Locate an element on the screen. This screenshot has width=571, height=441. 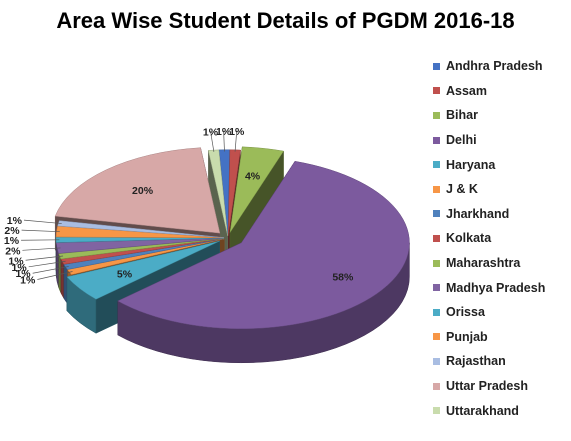
legend-label: J & K is located at coordinates (462, 189).